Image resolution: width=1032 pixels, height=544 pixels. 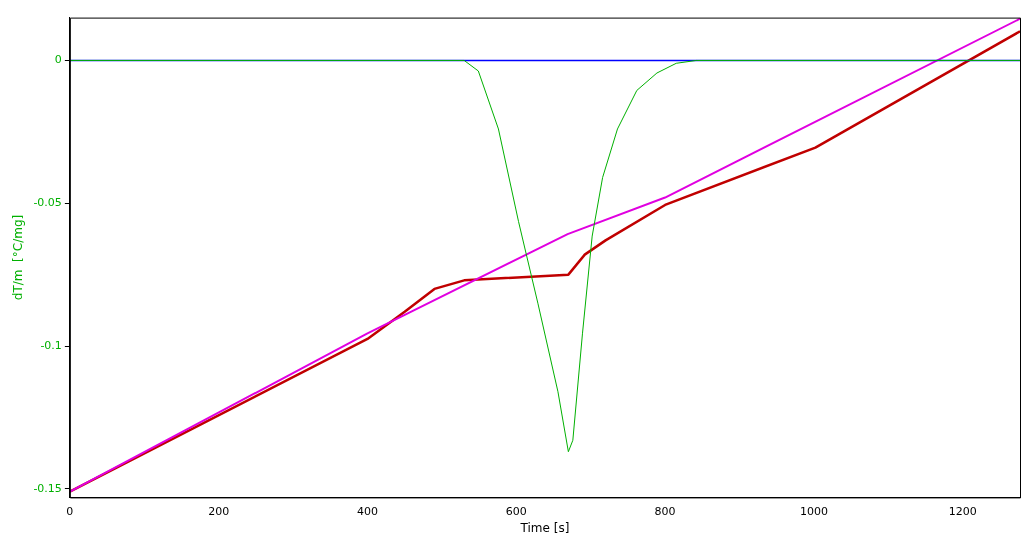 I want to click on y-tick-label: -0.05, so click(x=47, y=203).